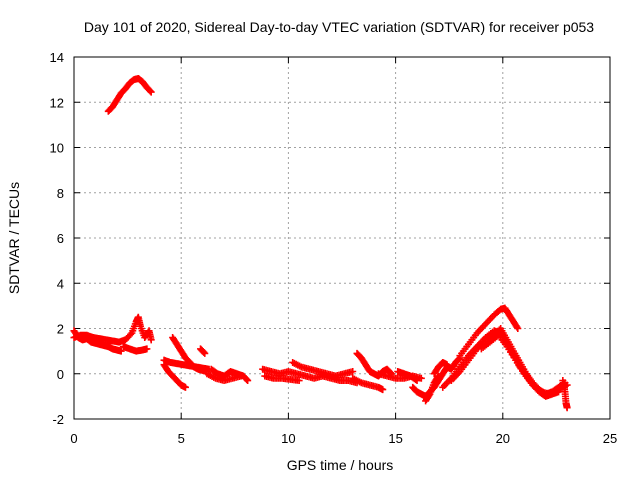 This screenshot has height=480, width=640. I want to click on x-tick-label: 10, so click(288, 438).